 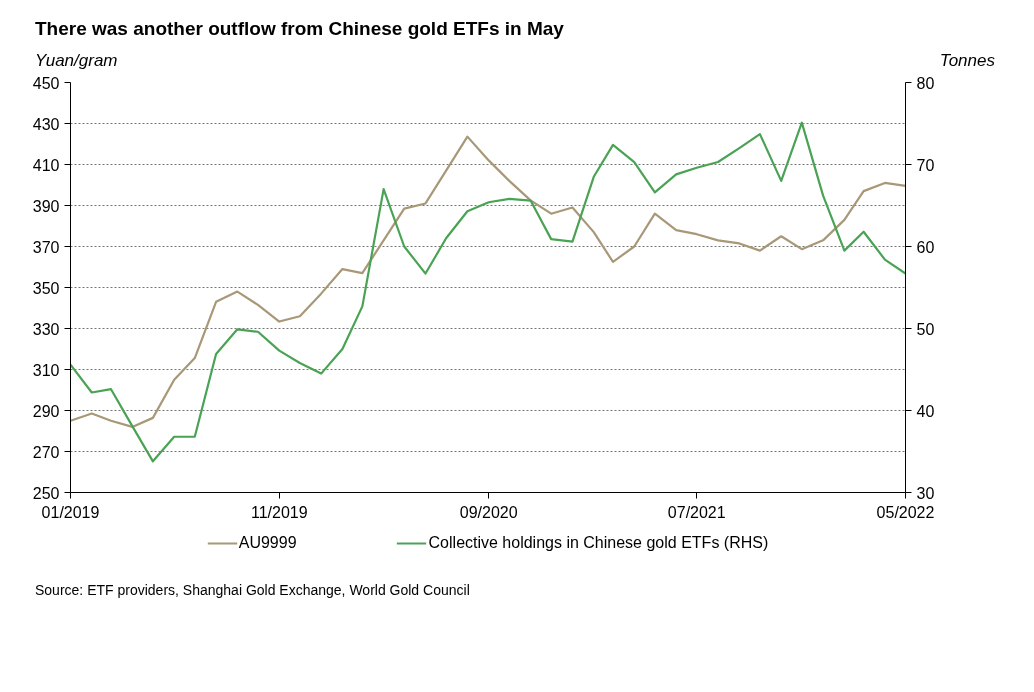 I want to click on x-tick-label: 01/2019, so click(x=70, y=512).